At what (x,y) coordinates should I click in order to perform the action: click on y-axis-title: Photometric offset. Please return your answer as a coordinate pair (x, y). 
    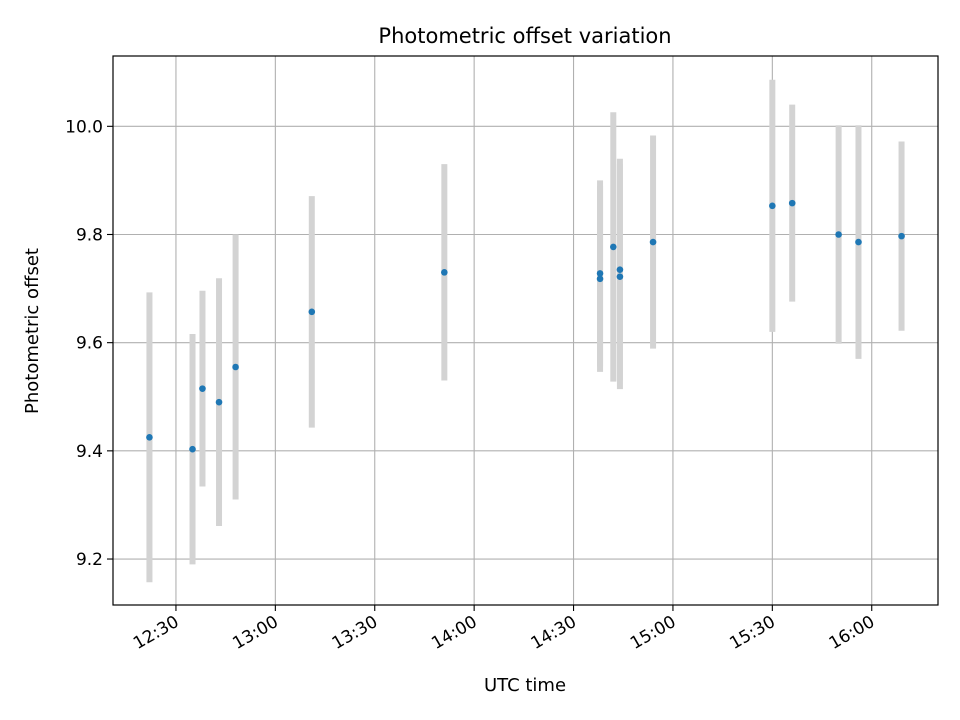
    Looking at the image, I should click on (32, 331).